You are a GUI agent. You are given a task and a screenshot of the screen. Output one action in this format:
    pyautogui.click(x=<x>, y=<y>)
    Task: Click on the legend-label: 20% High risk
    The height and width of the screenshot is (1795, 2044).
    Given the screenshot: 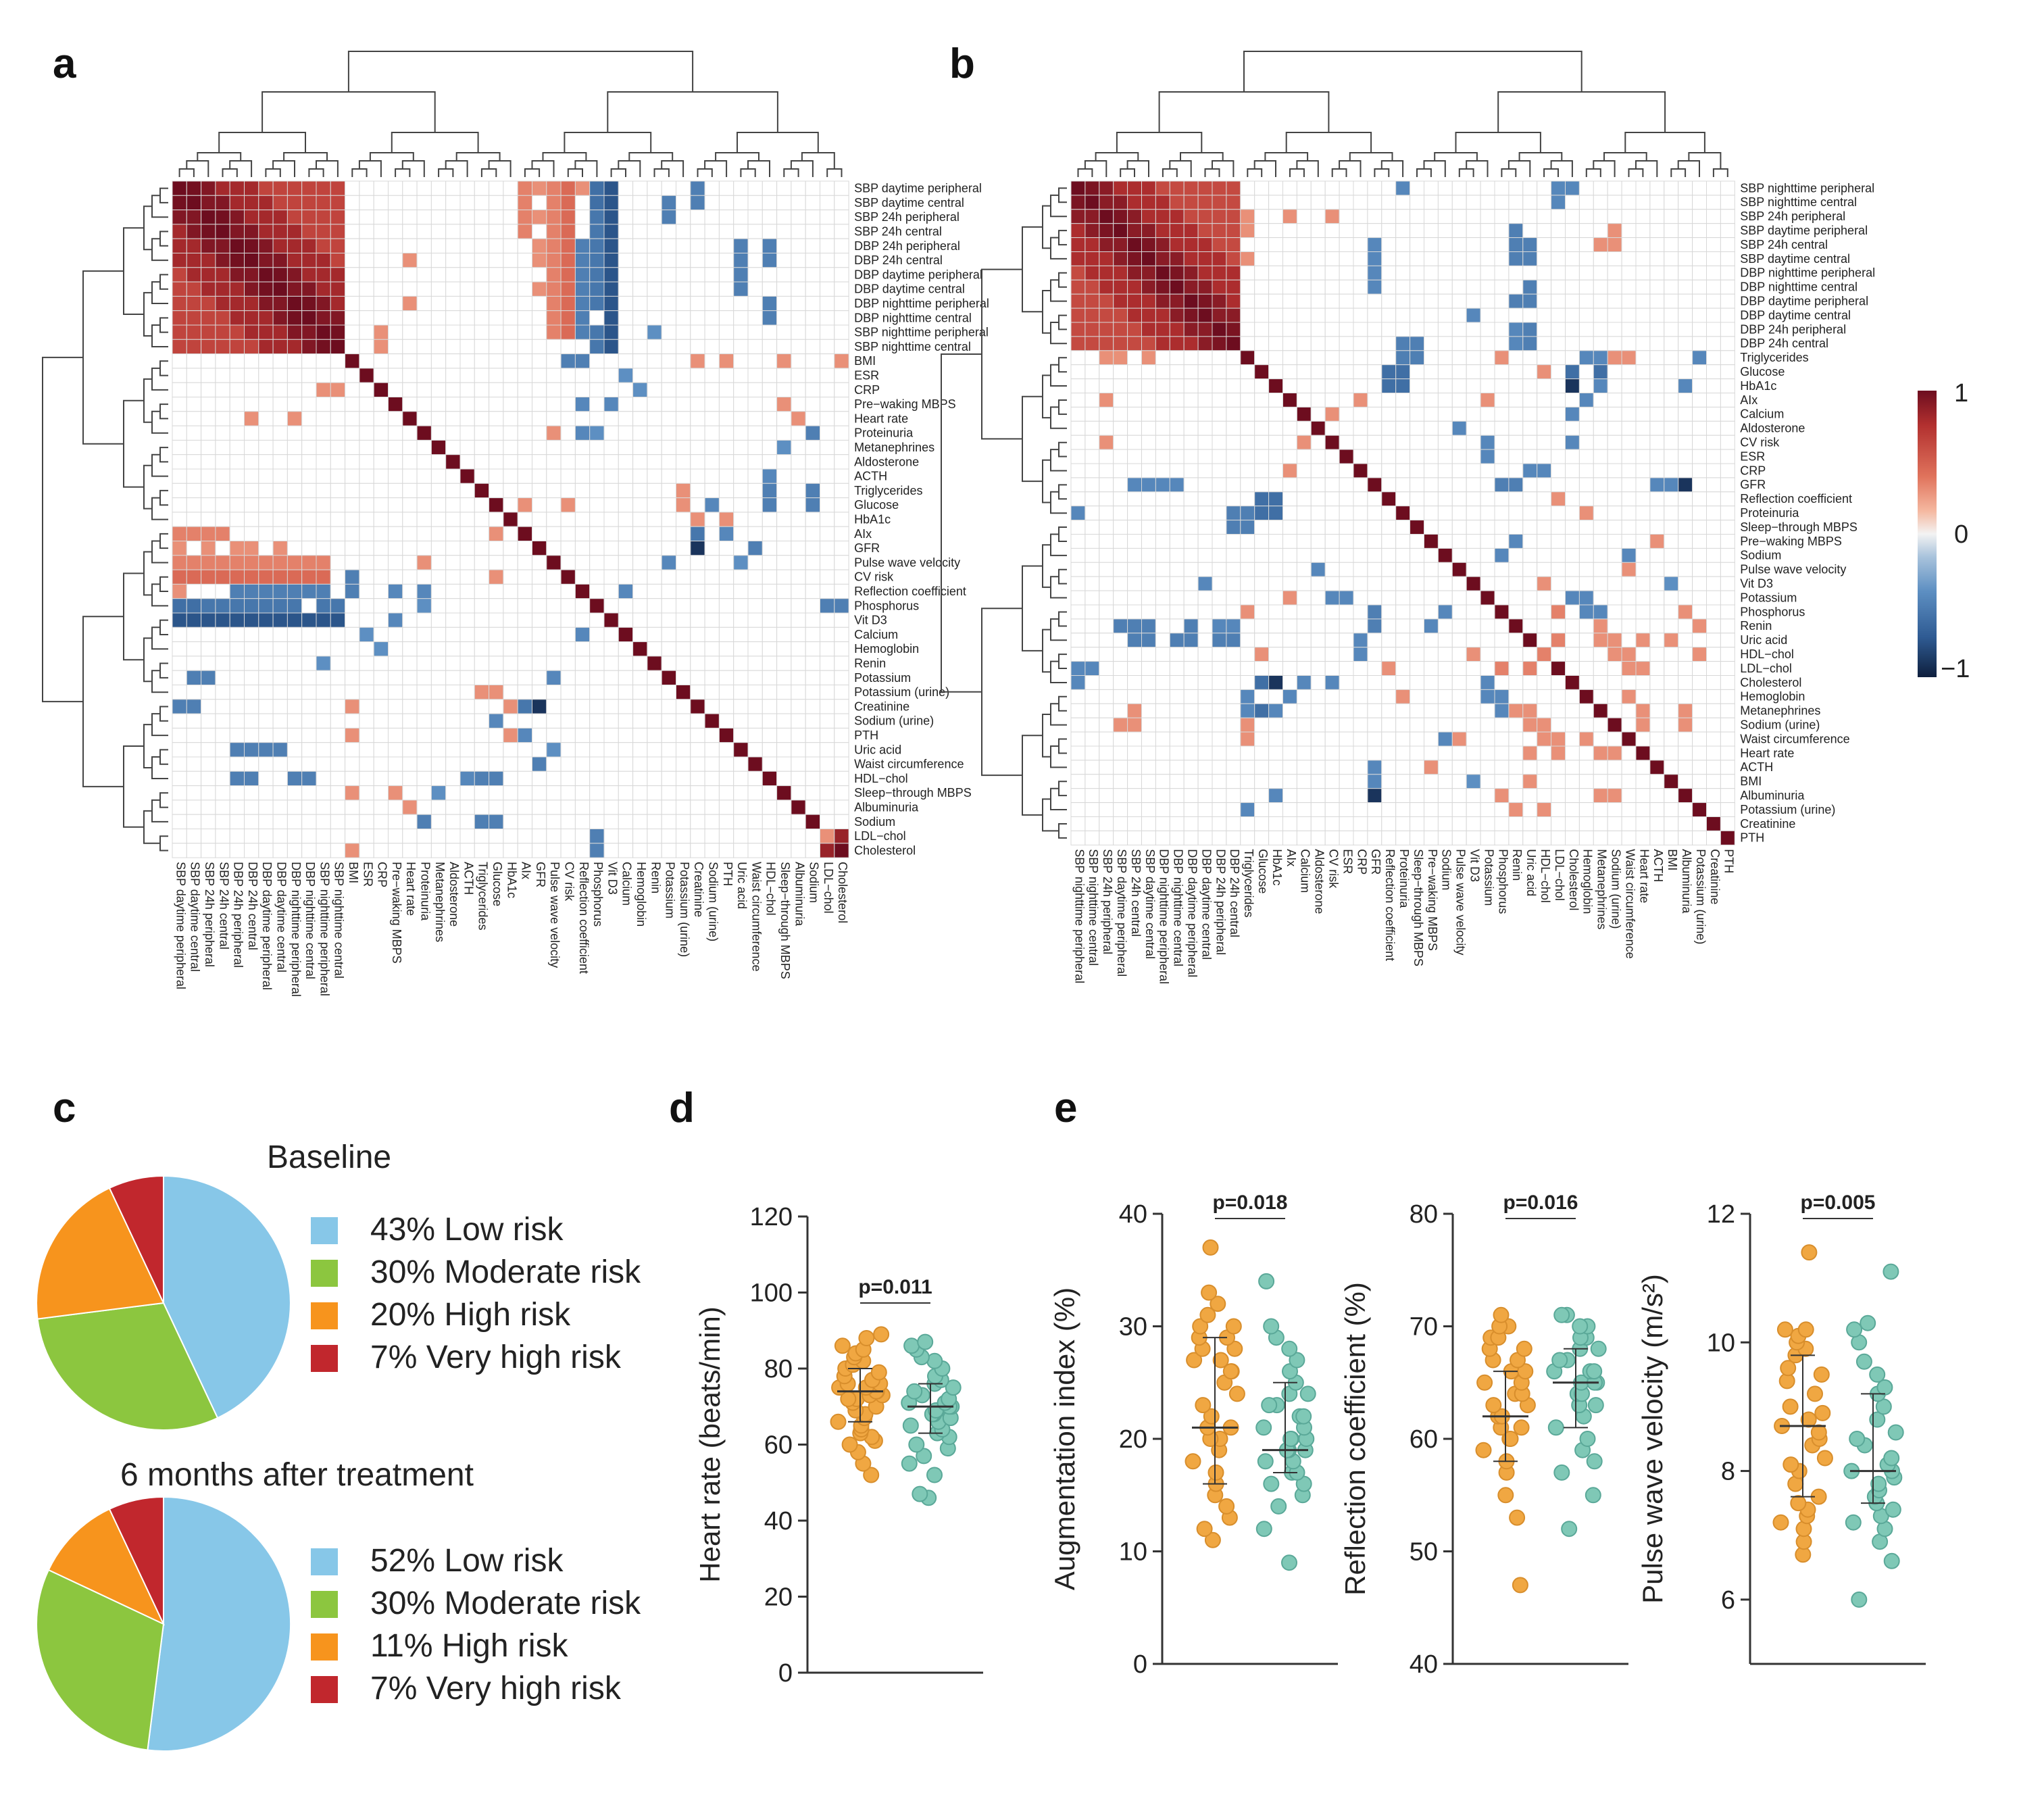 What is the action you would take?
    pyautogui.click(x=470, y=1315)
    